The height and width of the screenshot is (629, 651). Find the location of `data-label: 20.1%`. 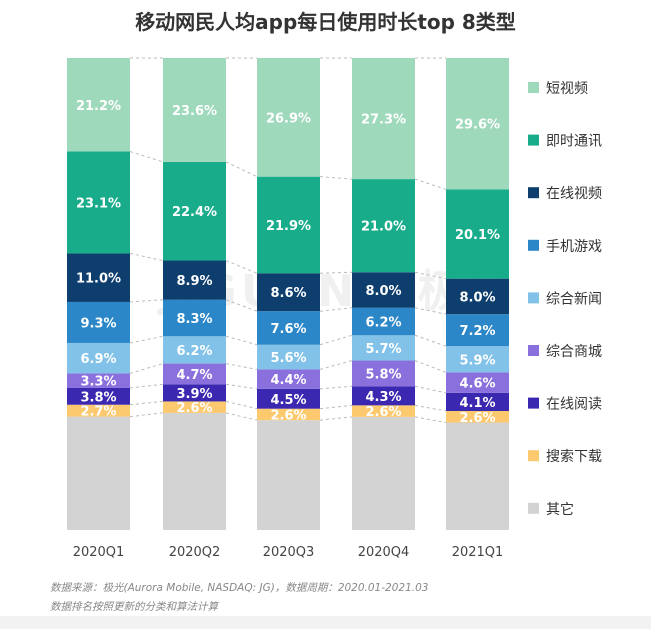

data-label: 20.1% is located at coordinates (477, 235).